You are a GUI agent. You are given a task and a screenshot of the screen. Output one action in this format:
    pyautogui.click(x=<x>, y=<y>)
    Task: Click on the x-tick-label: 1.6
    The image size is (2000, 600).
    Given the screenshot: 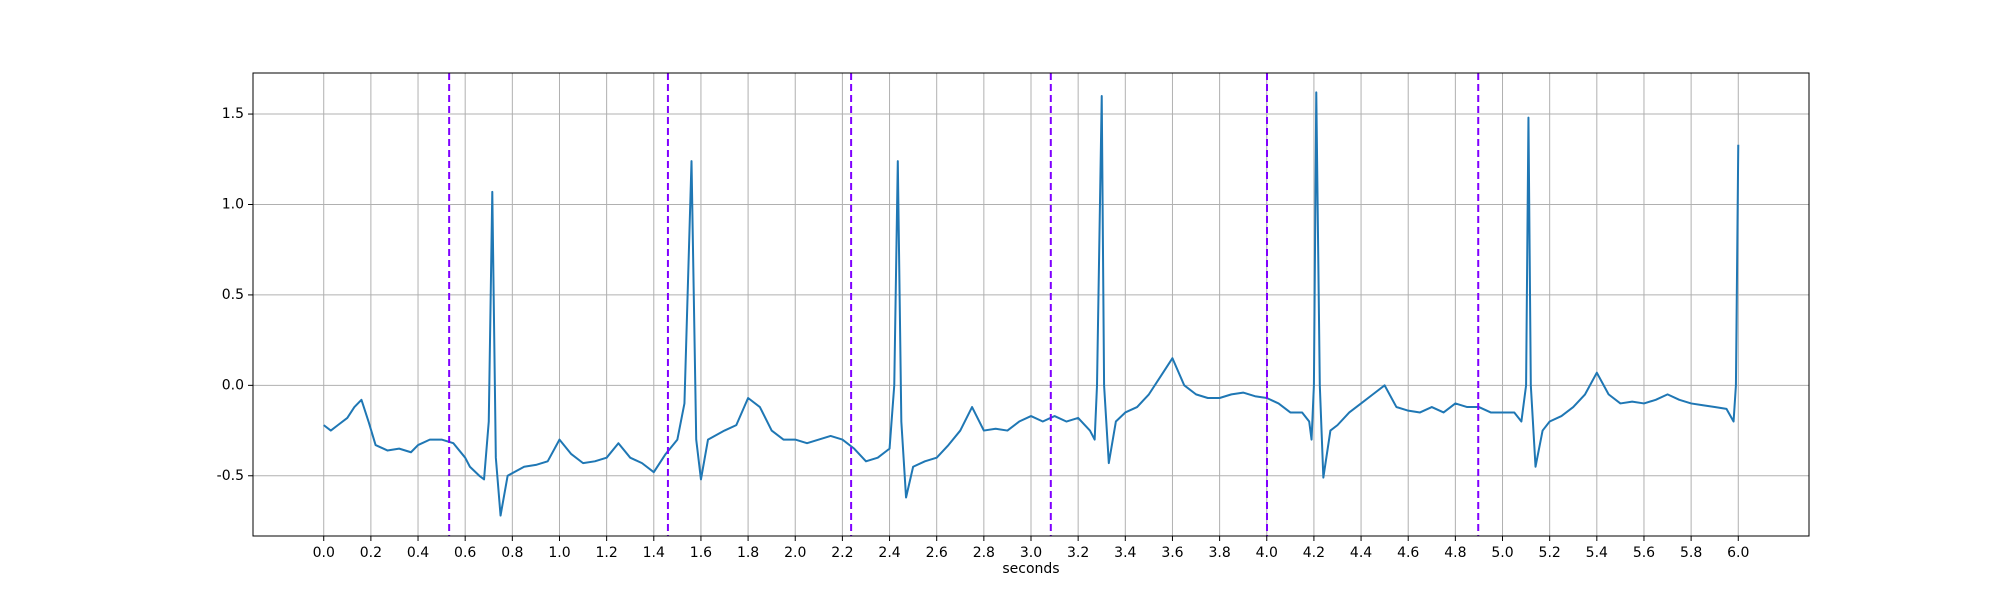 What is the action you would take?
    pyautogui.click(x=701, y=553)
    